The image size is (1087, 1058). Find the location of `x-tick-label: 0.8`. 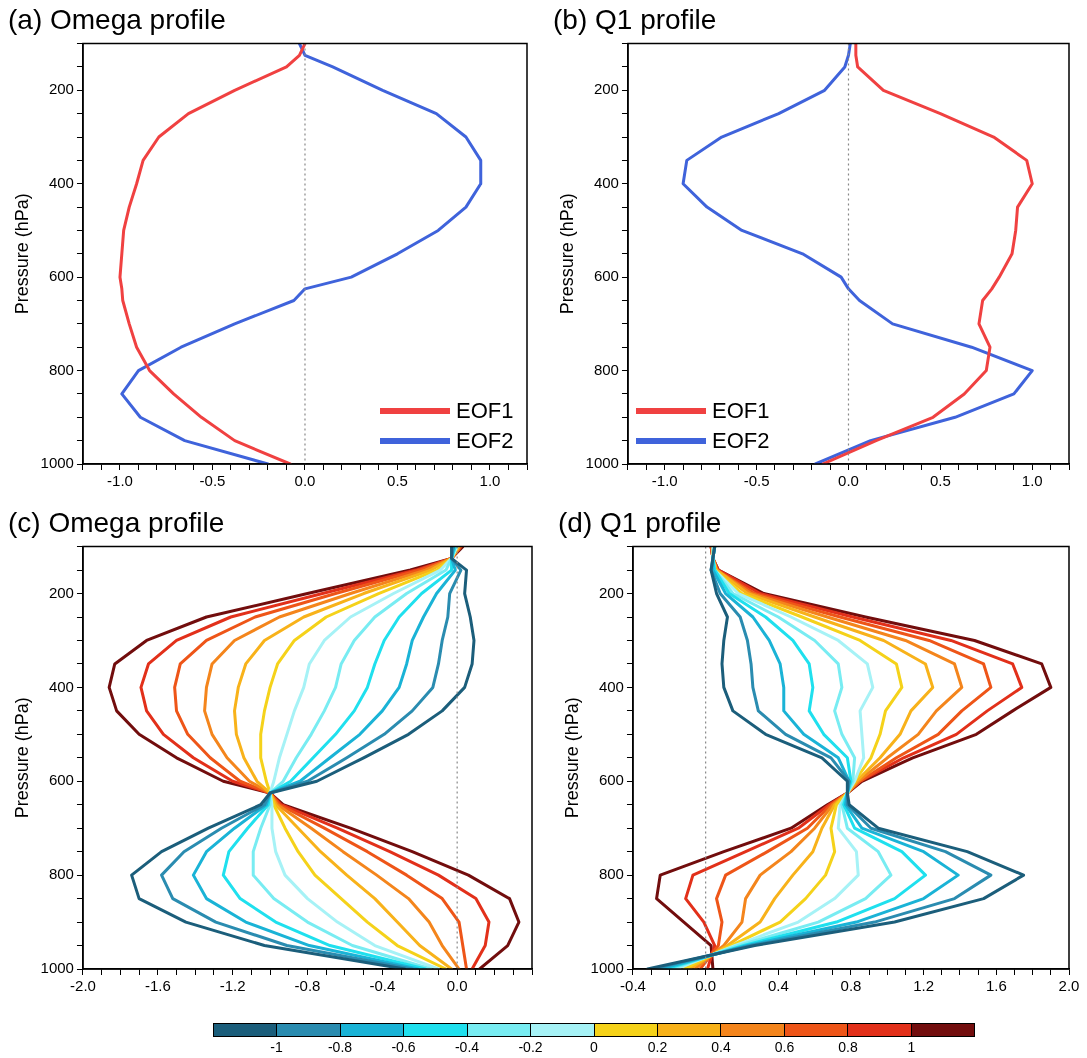

x-tick-label: 0.8 is located at coordinates (851, 986).